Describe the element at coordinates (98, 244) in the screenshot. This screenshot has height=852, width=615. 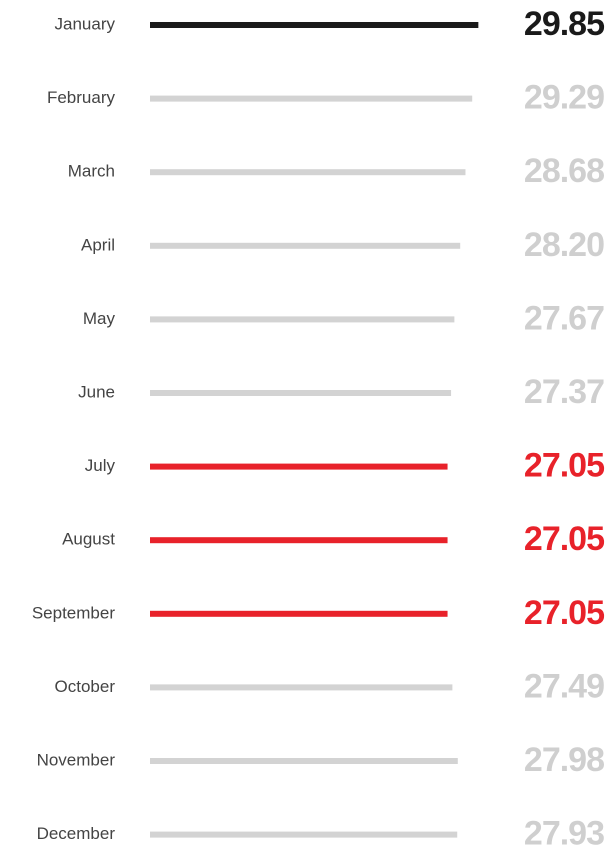
I see `category-label: April` at that location.